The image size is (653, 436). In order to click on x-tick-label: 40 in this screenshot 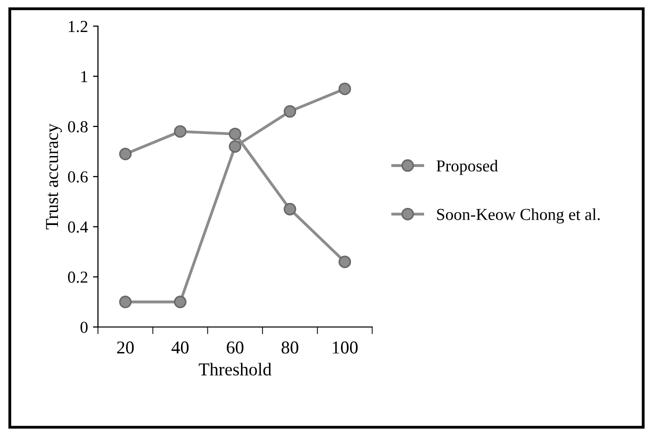, I will do `click(180, 347)`.